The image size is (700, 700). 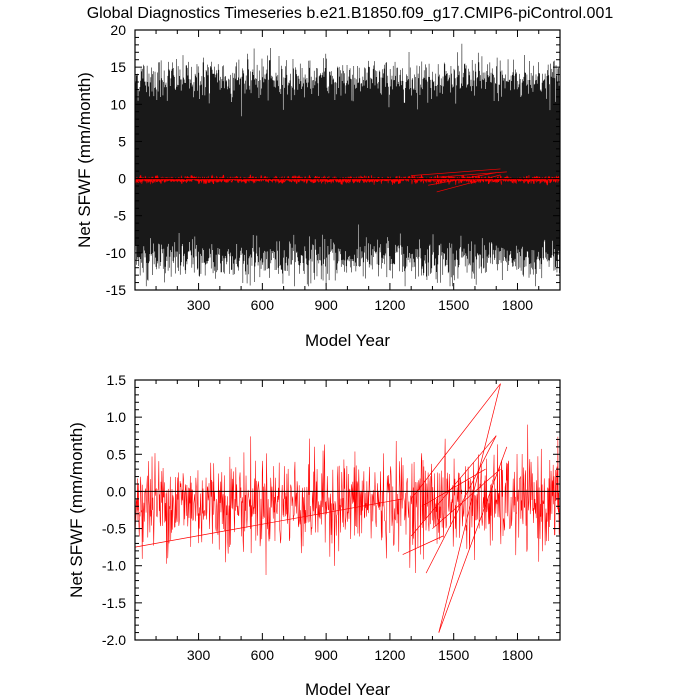 I want to click on y-tick-label: -1.5, so click(x=114, y=603).